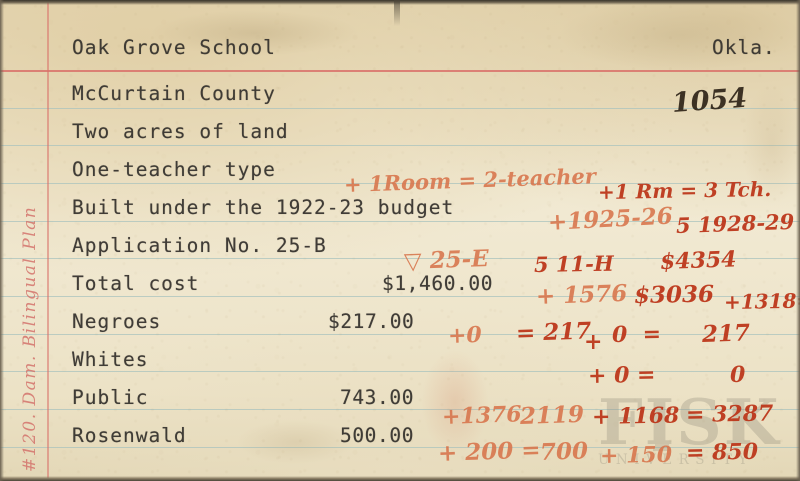 The width and height of the screenshot is (800, 481). What do you see at coordinates (117, 321) in the screenshot?
I see `row-label: Negroes` at bounding box center [117, 321].